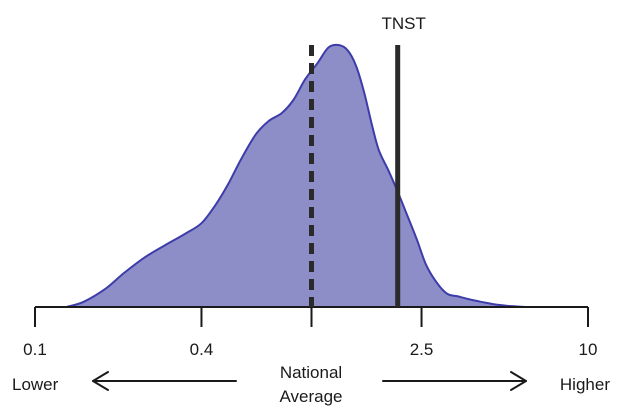  Describe the element at coordinates (585, 384) in the screenshot. I see `higher-label: Higher` at that location.